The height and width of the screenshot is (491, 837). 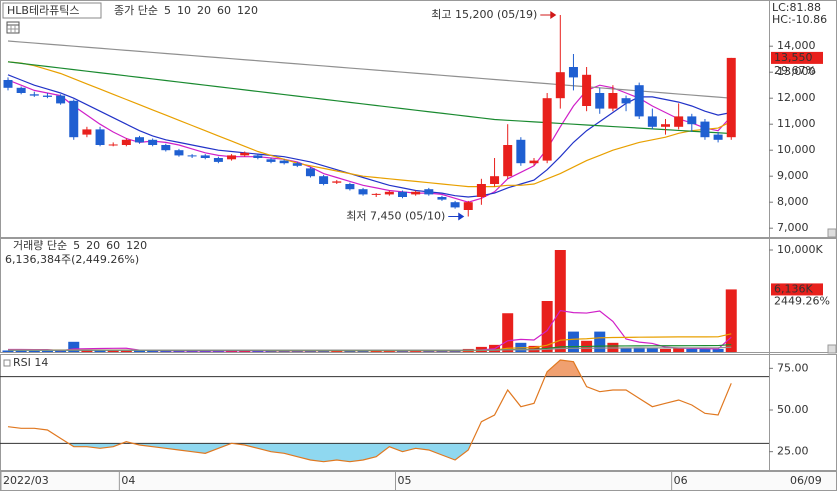 What do you see at coordinates (7, 363) in the screenshot?
I see `legend-swatch` at bounding box center [7, 363].